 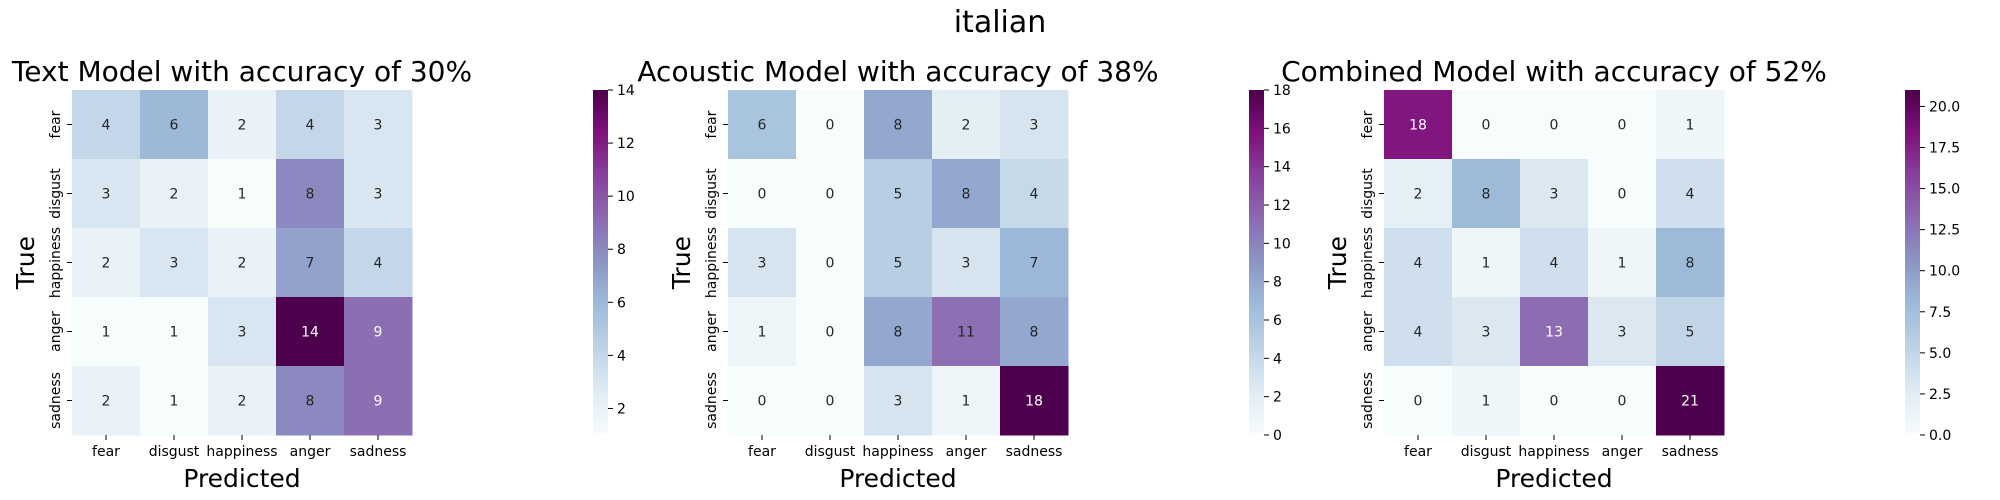 What do you see at coordinates (1282, 129) in the screenshot?
I see `colorbar-tick-label: 16` at bounding box center [1282, 129].